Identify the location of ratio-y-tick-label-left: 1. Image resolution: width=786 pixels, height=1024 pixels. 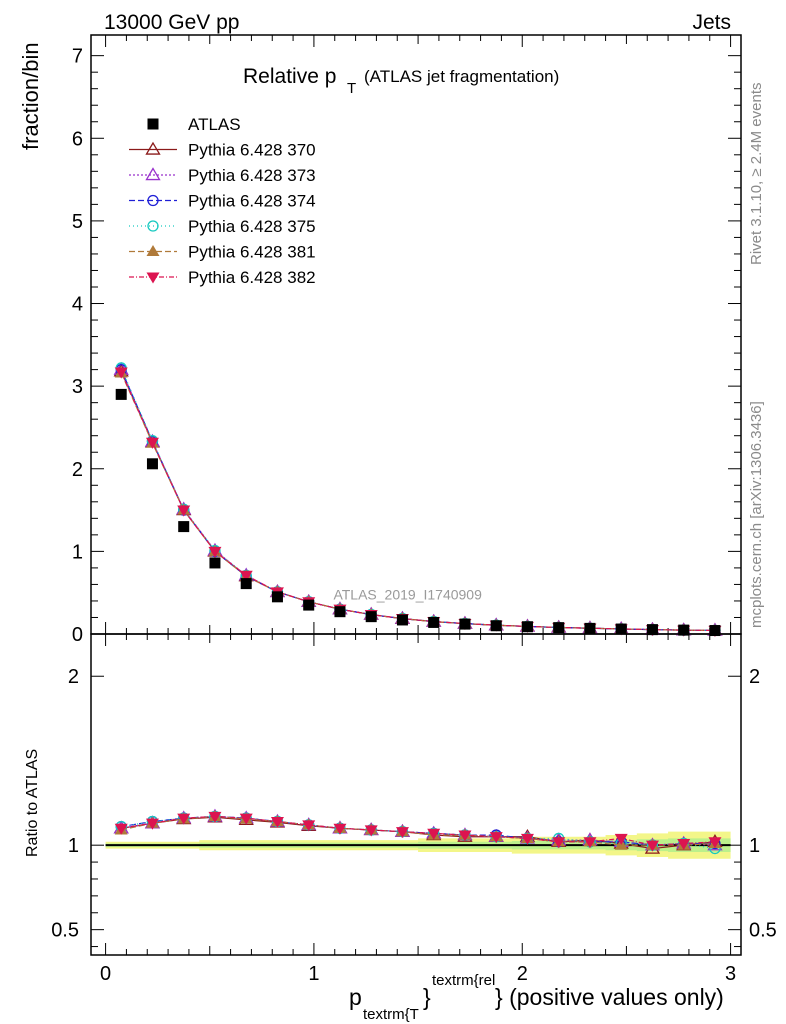
(73, 846).